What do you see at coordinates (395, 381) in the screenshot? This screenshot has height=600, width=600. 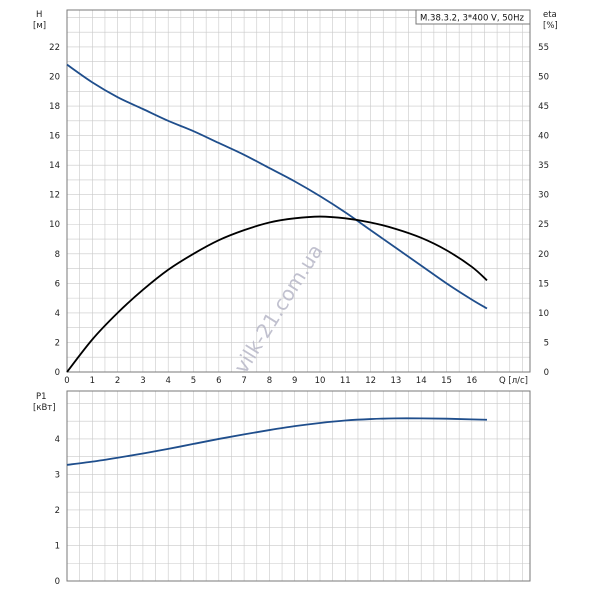 I see `x-tick-label: 13` at bounding box center [395, 381].